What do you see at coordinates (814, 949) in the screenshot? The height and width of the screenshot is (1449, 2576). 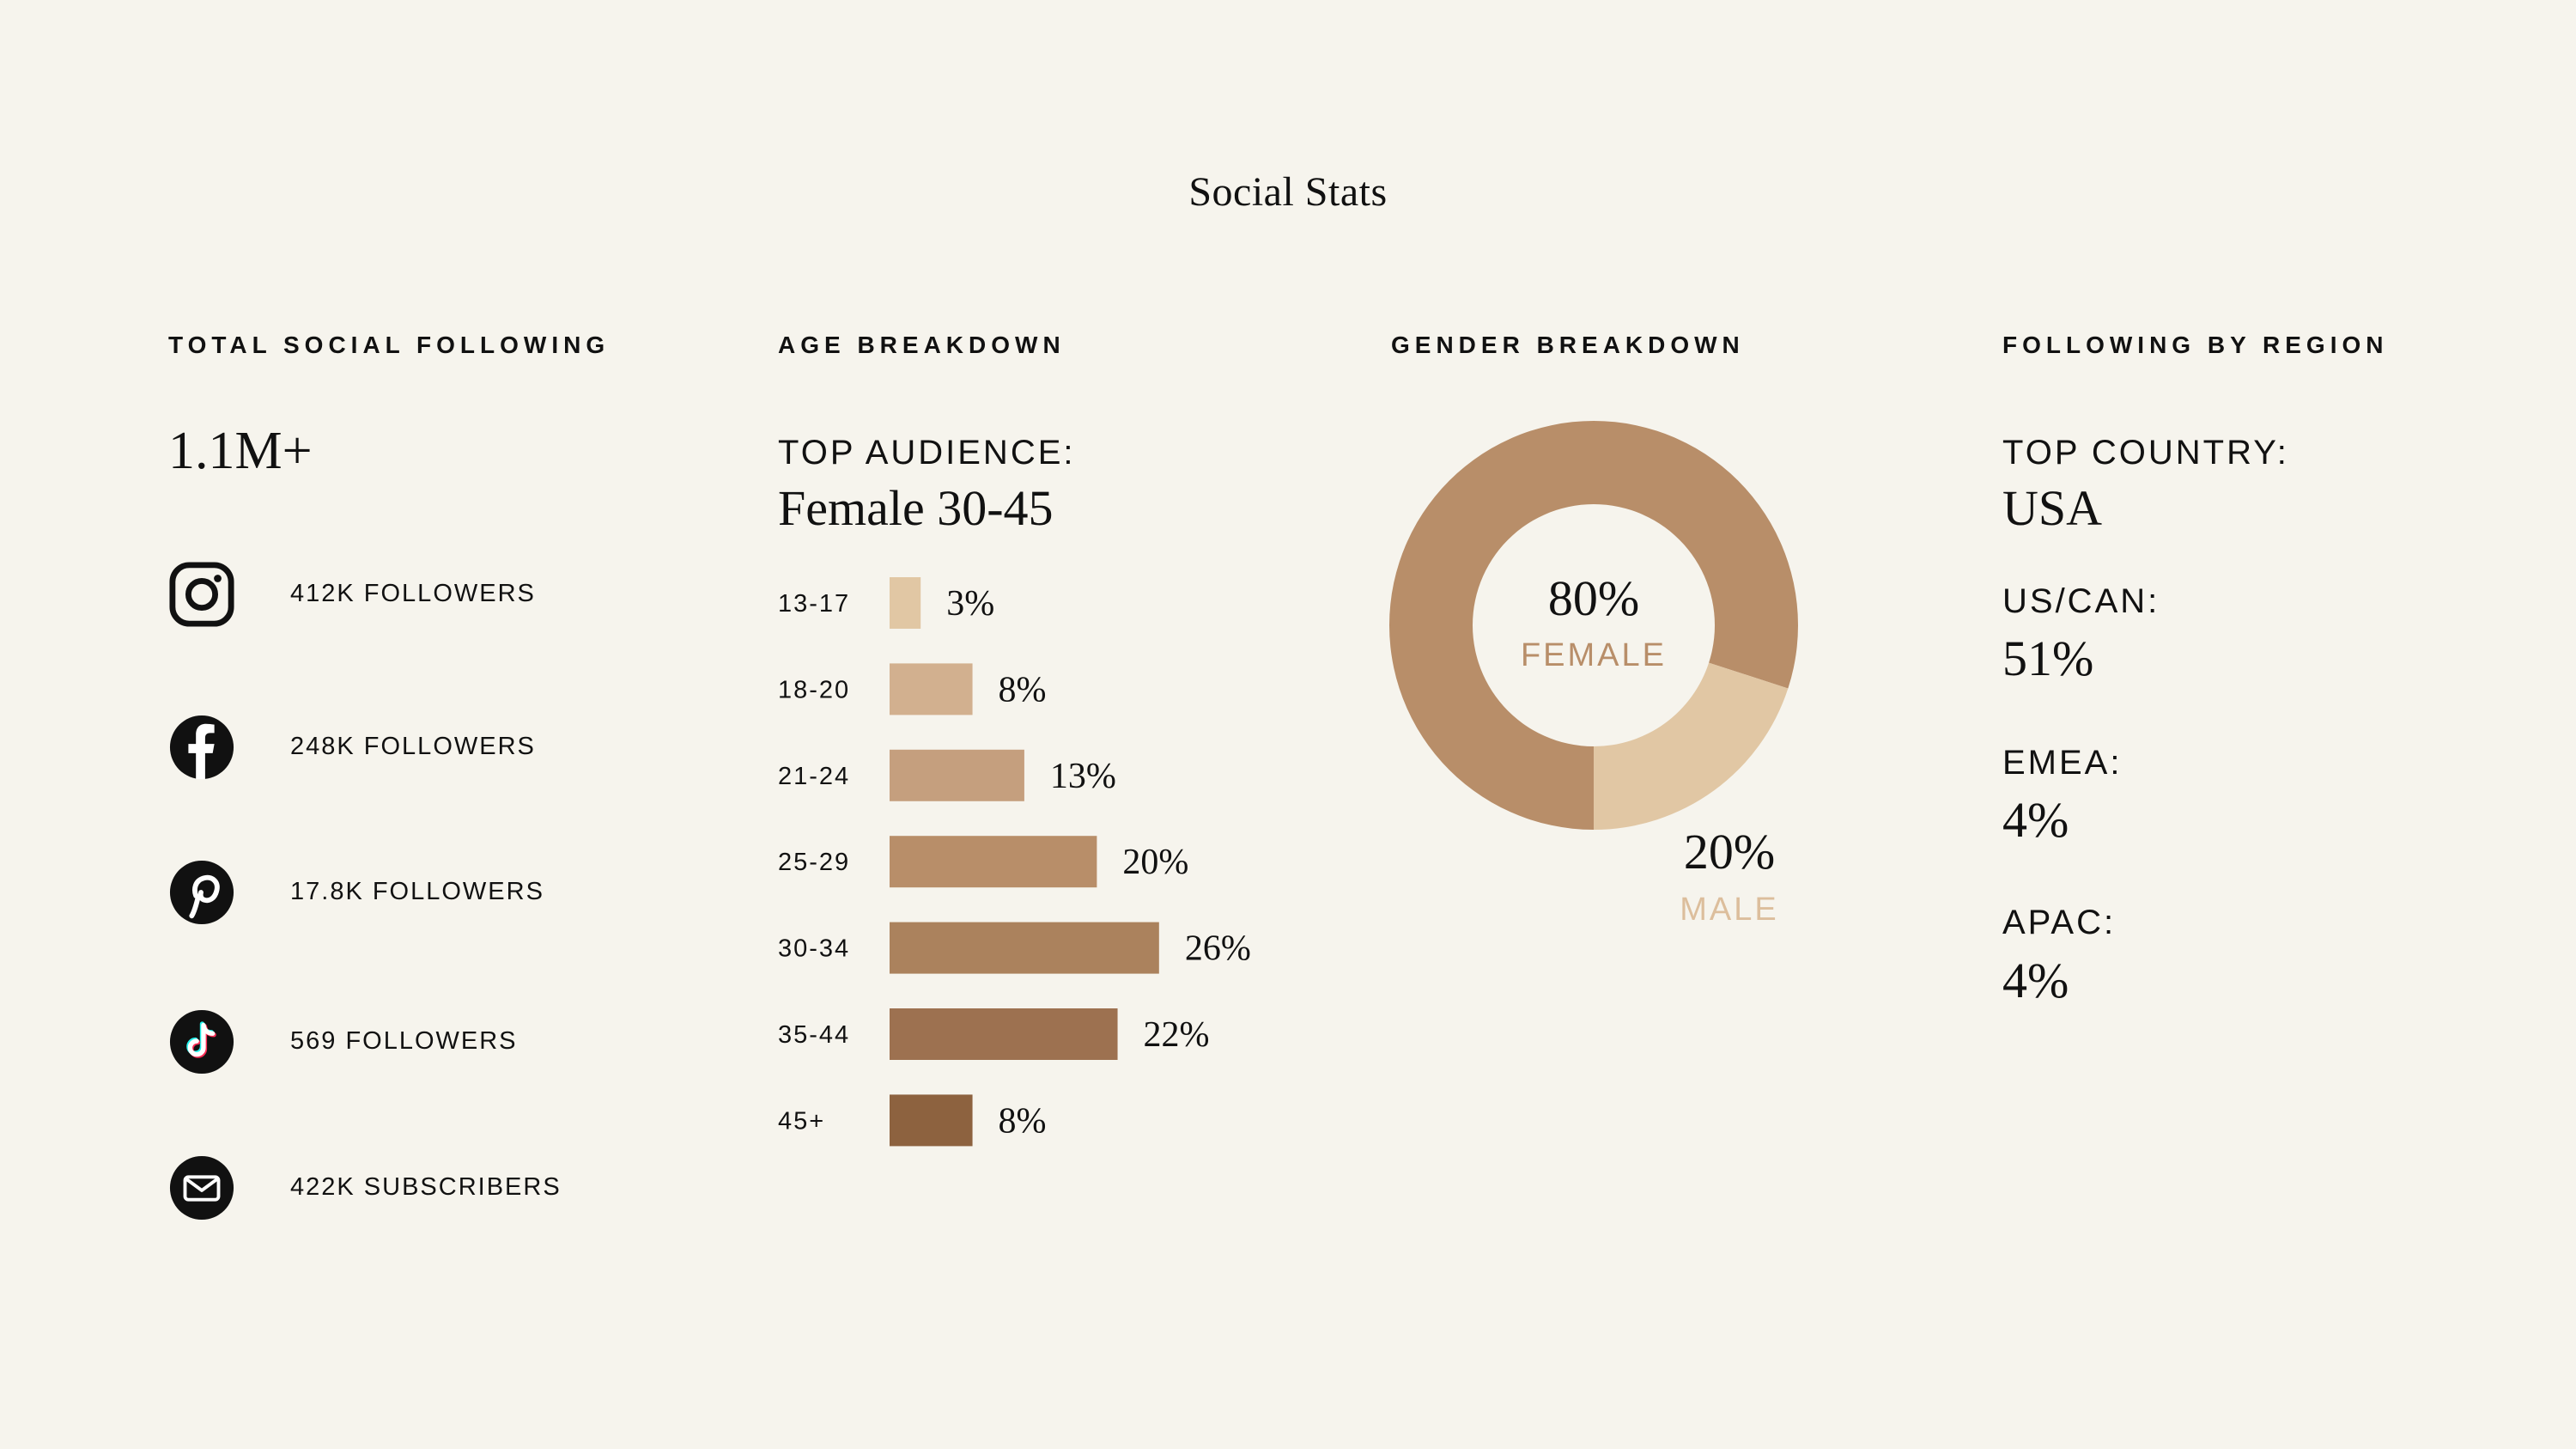 I see `age-category-label: 30-34` at bounding box center [814, 949].